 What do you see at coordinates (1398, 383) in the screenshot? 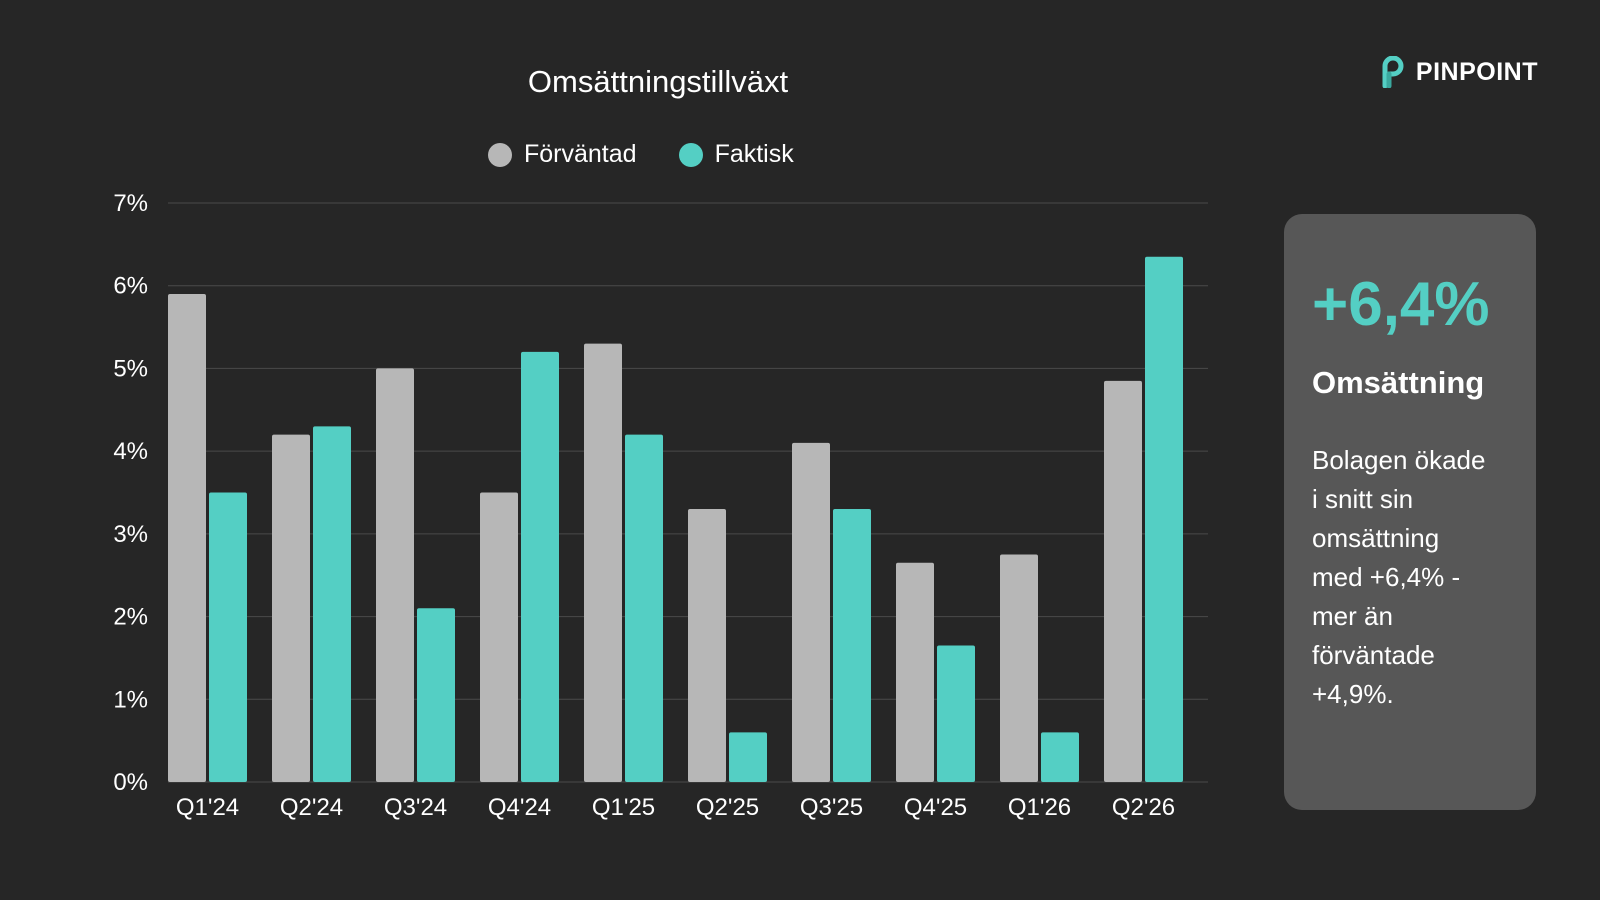
I see `kpi-label: Omsättning` at bounding box center [1398, 383].